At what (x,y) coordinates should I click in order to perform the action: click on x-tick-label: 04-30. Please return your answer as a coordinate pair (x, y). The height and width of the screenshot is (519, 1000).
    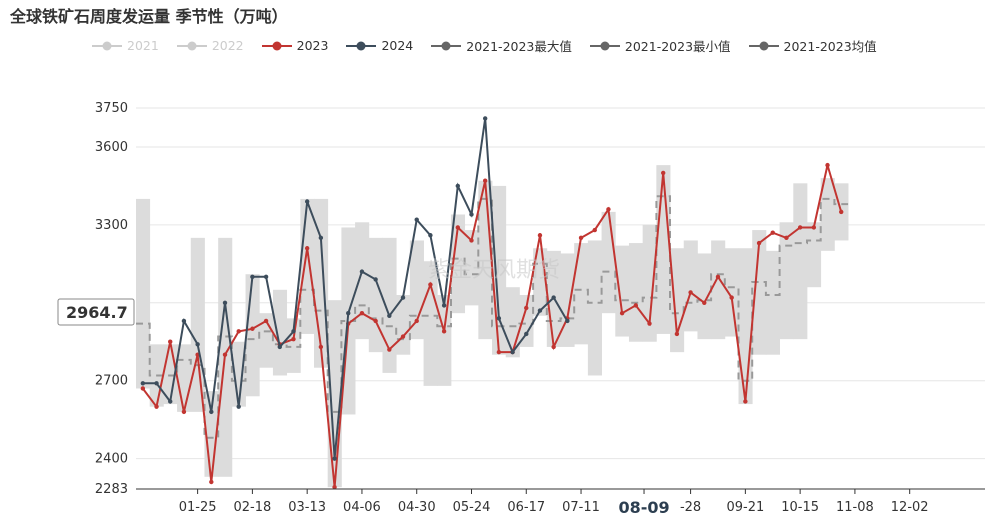
    Looking at the image, I should click on (417, 507).